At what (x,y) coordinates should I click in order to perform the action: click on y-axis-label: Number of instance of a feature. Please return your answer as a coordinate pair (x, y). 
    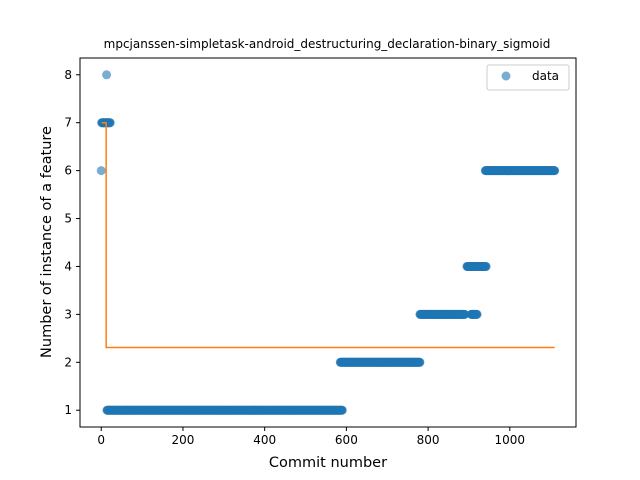
    Looking at the image, I should click on (47, 242).